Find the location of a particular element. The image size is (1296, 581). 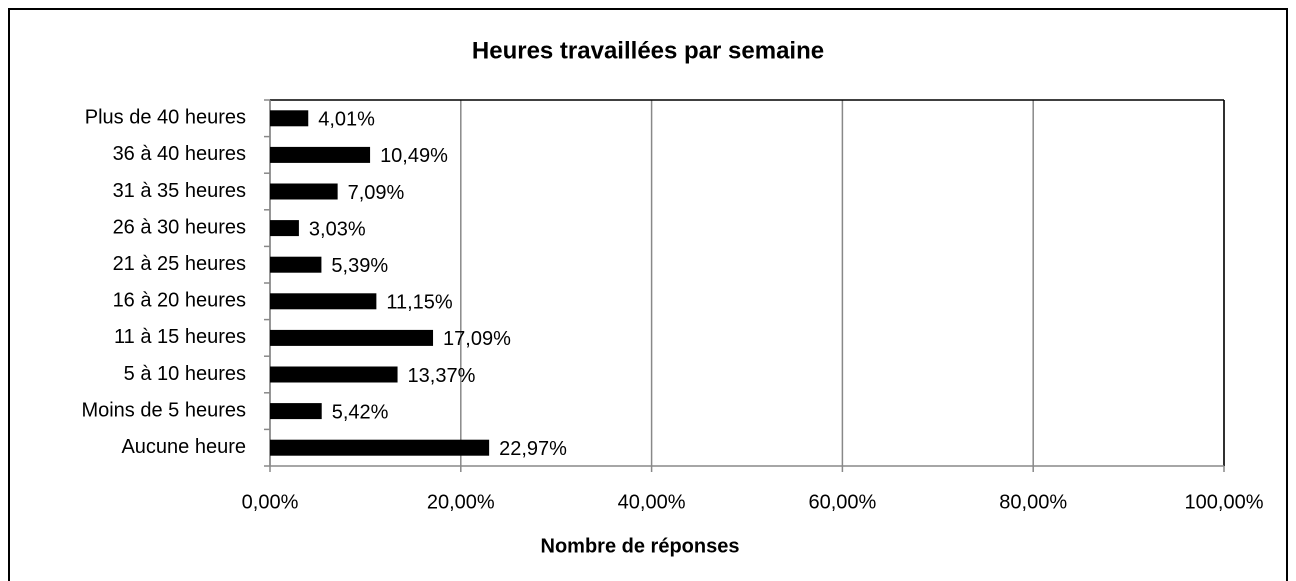

x-tick-label: 80,00% is located at coordinates (1033, 502).